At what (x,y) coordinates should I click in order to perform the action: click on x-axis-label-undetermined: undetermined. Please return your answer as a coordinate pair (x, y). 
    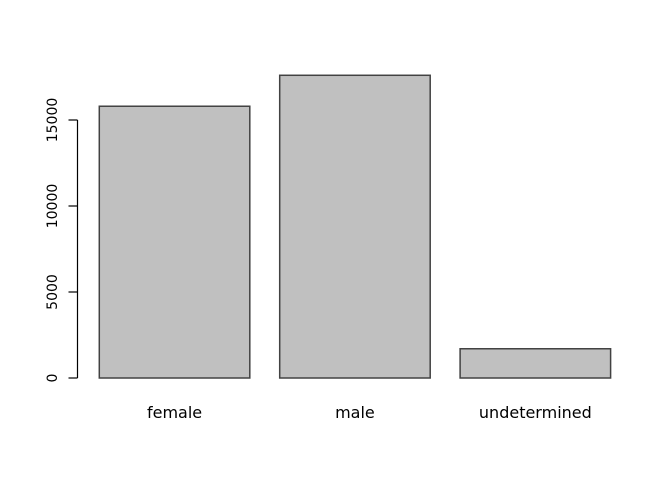
    Looking at the image, I should click on (535, 412).